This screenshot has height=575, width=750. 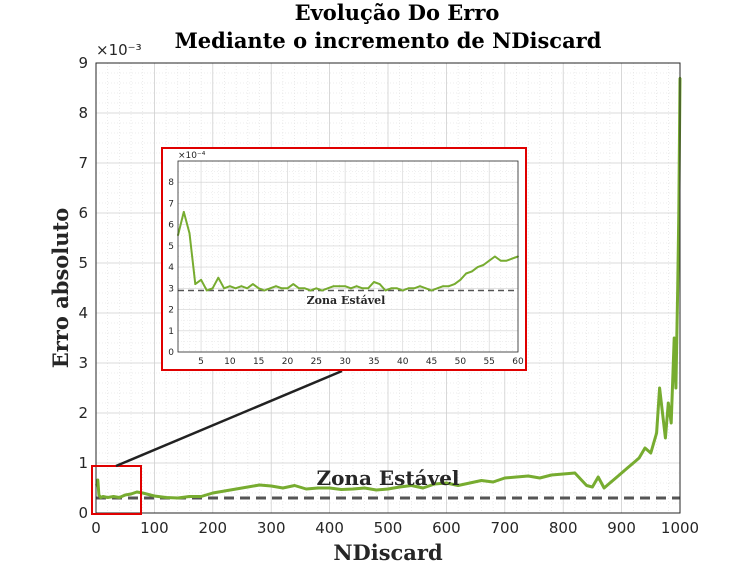 What do you see at coordinates (83, 263) in the screenshot?
I see `y-tick-label: 5` at bounding box center [83, 263].